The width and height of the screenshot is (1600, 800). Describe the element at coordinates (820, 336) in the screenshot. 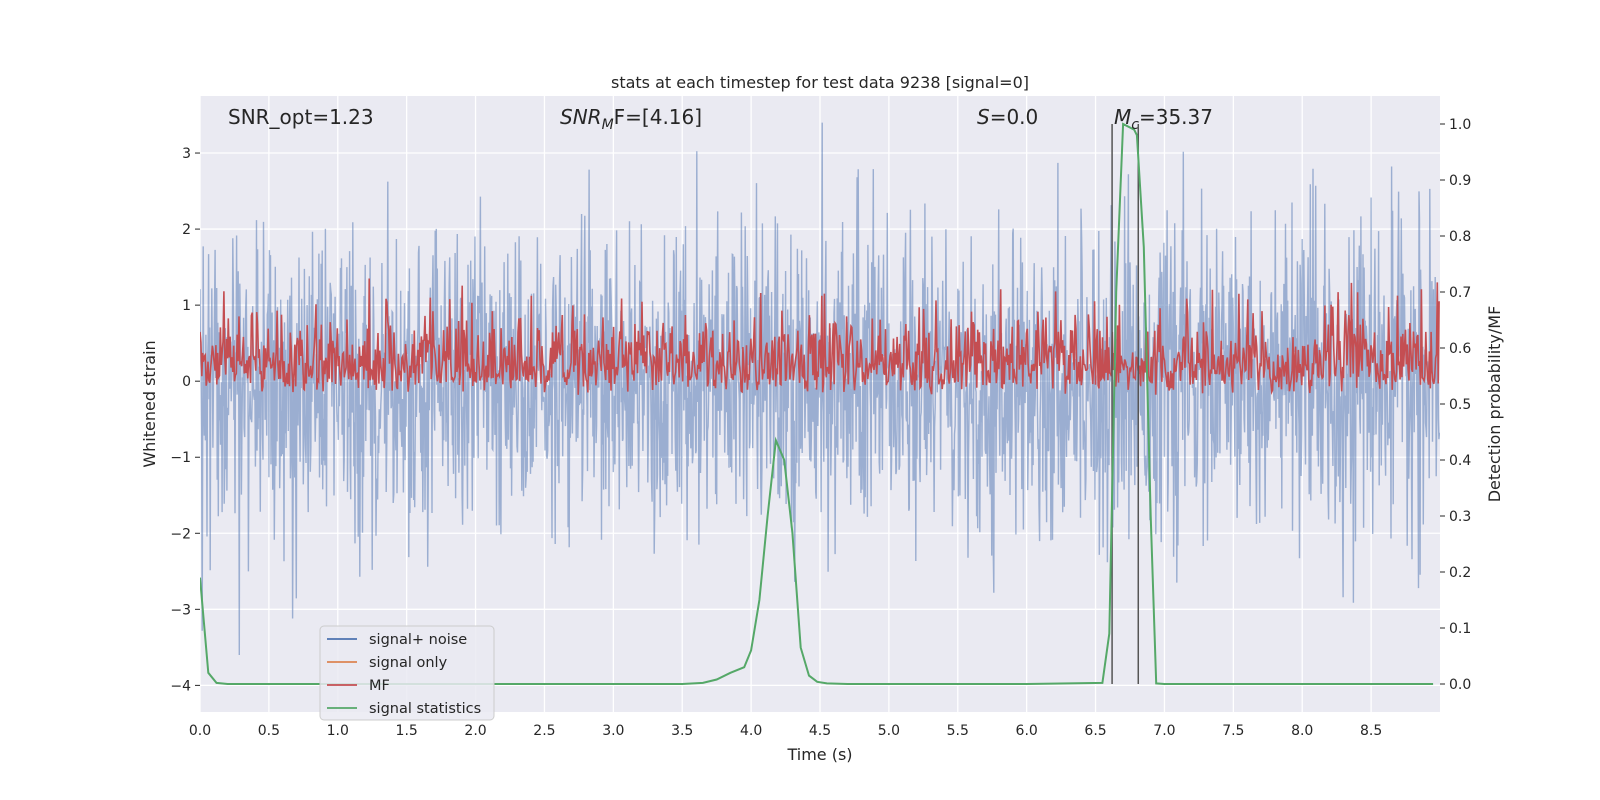

I see `mf-line` at that location.